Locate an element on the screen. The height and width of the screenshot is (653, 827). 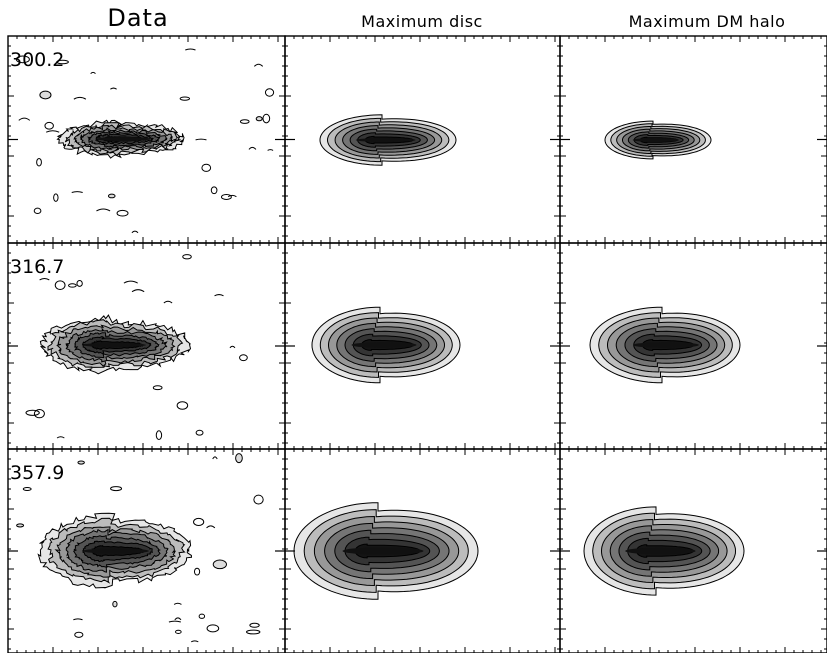
column-title-maximum-dm-halo: Maximum DM halo is located at coordinates (707, 21).